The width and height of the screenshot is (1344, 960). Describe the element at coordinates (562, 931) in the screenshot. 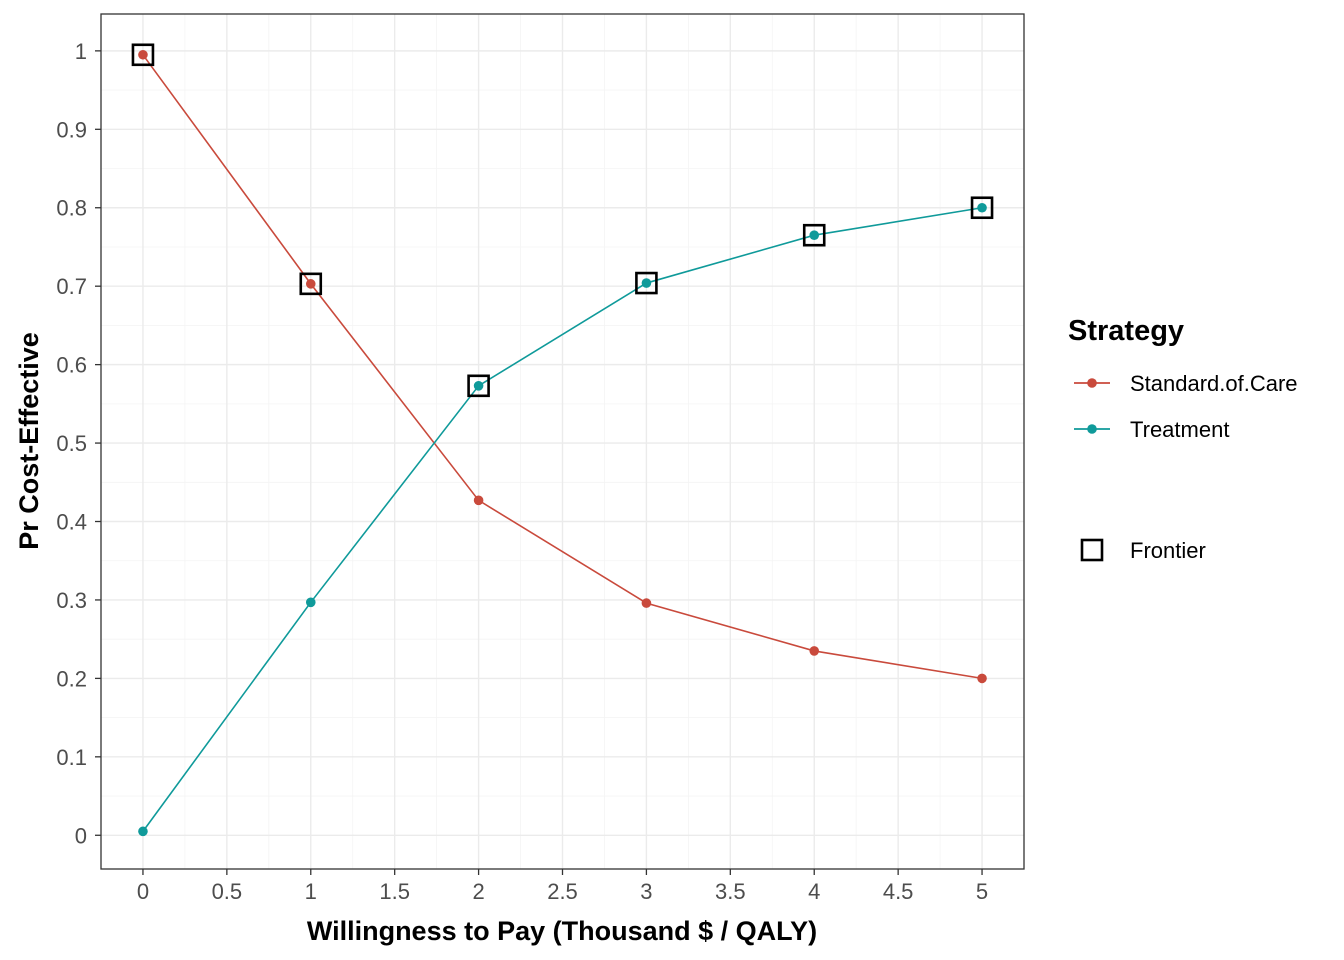

I see `x-axis-title: Willingness to Pay (Thousand $ / QALY)` at that location.